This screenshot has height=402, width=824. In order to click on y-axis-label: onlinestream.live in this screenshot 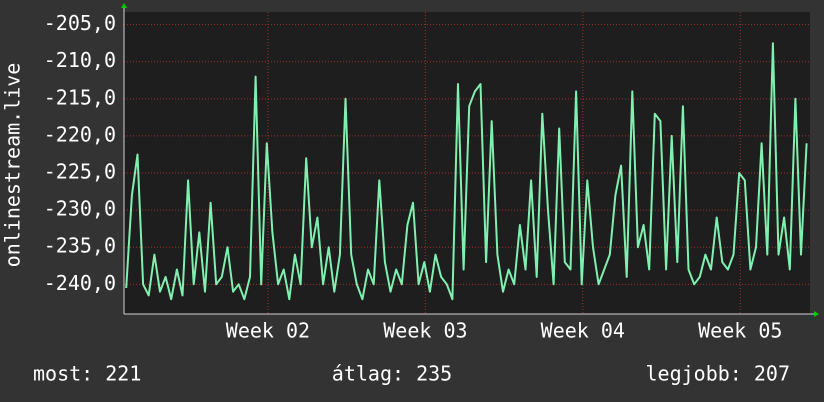, I will do `click(13, 165)`.